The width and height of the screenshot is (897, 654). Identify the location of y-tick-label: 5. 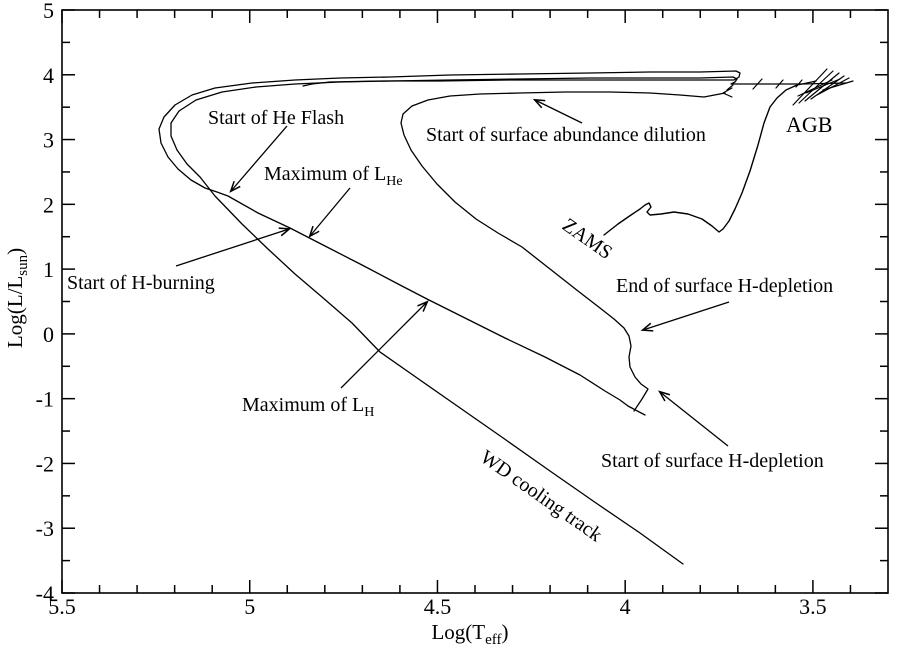
(48, 11).